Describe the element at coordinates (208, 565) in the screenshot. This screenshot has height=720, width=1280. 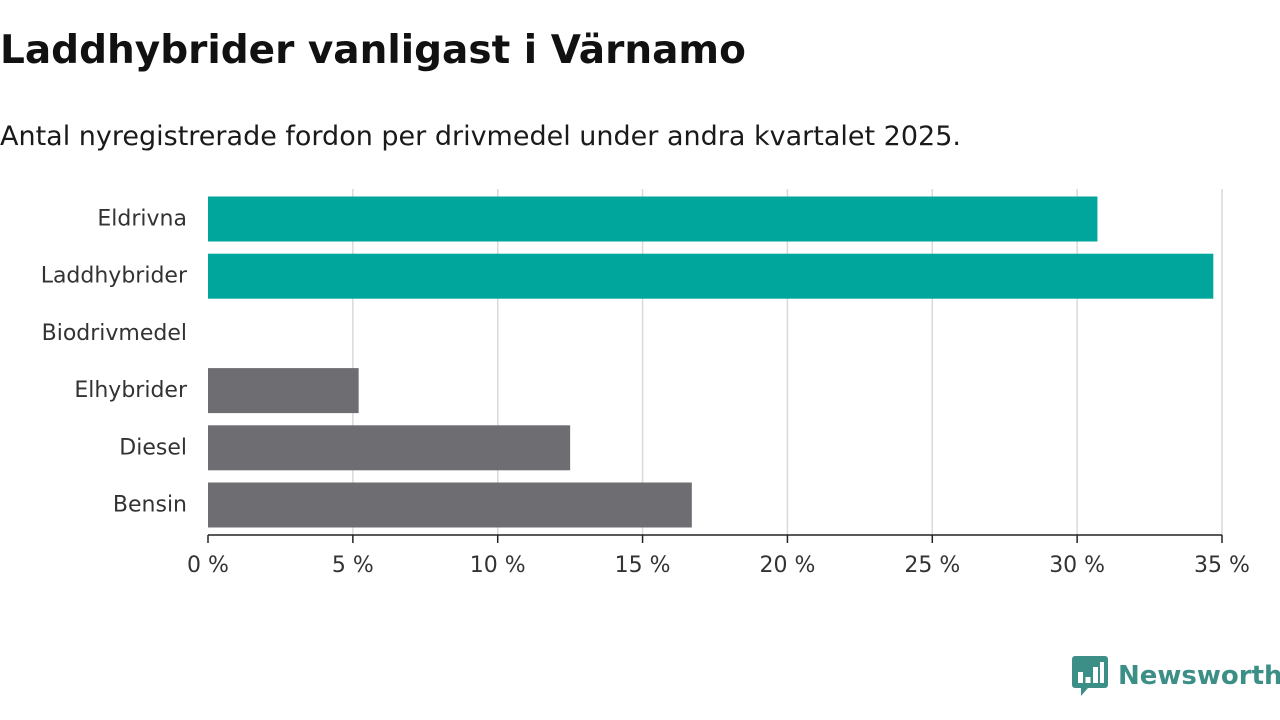
I see `x-tick-label-0: 0 %` at that location.